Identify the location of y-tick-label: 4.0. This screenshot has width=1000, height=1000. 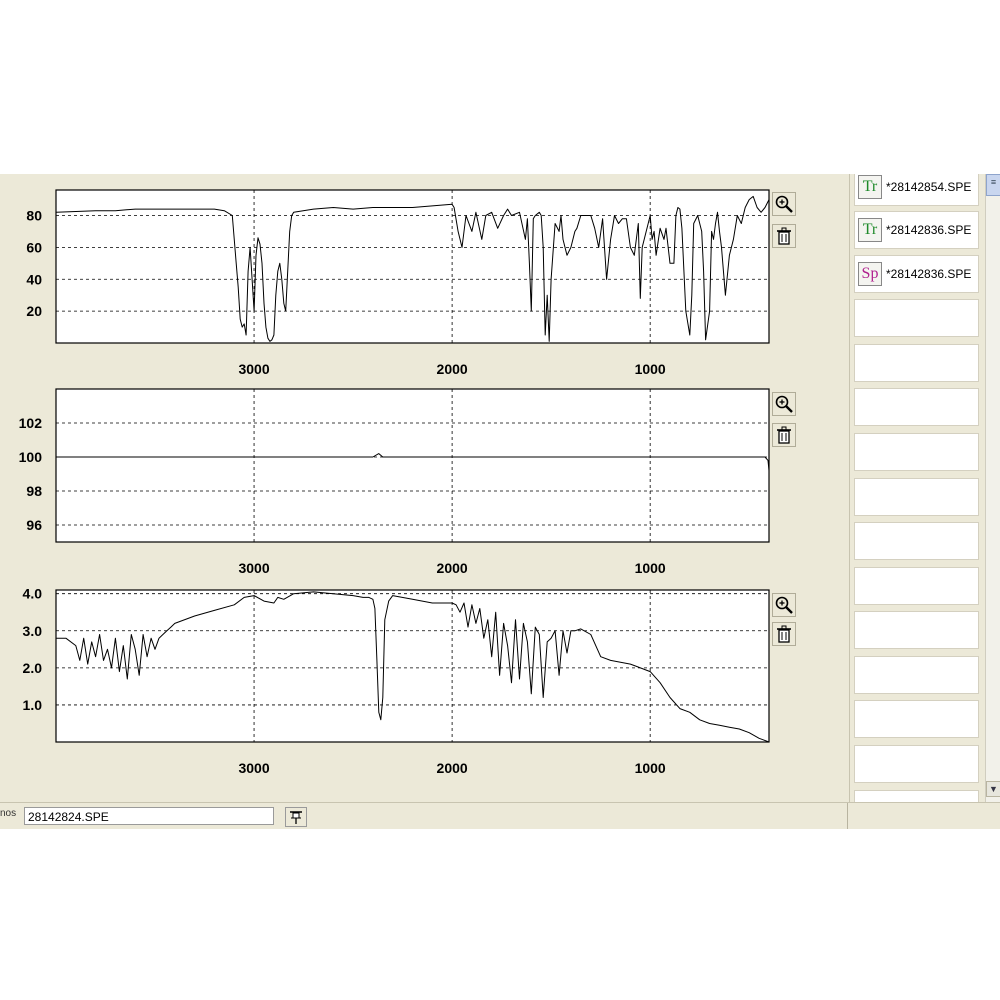
(33, 594).